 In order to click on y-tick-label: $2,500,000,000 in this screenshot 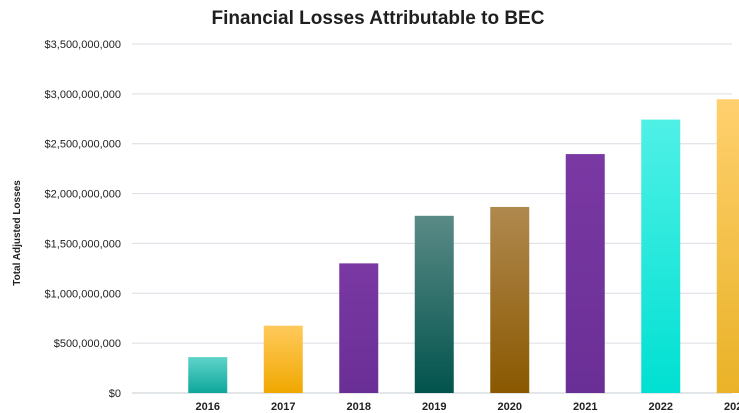, I will do `click(83, 145)`.